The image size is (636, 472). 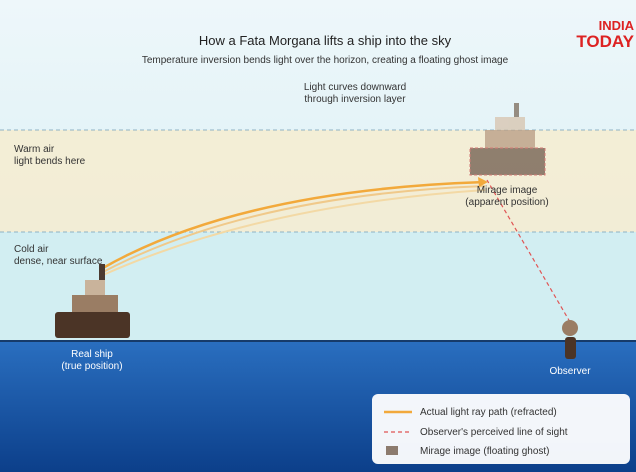 I want to click on observer-label: Observer, so click(x=570, y=371).